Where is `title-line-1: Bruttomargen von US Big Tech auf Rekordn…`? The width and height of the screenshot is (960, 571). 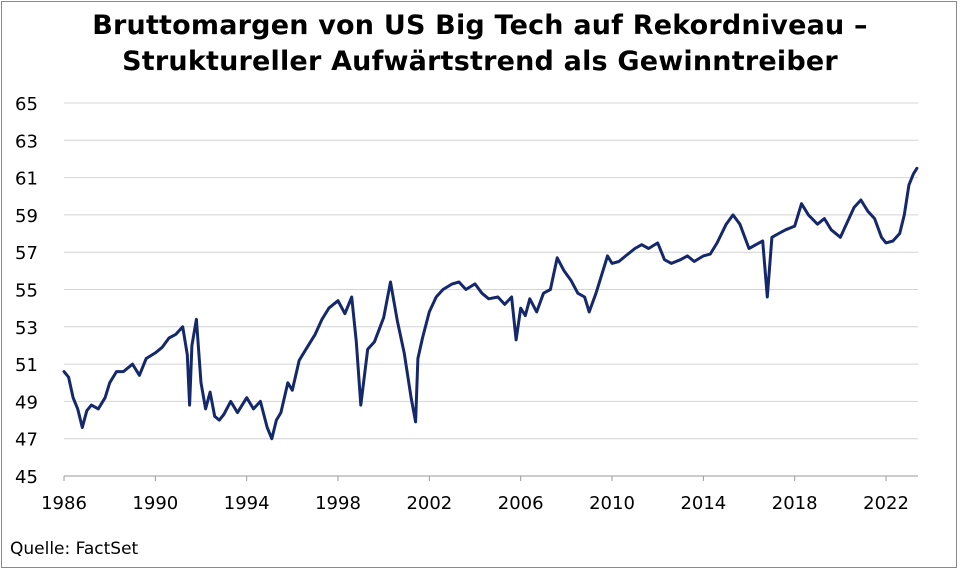
title-line-1: Bruttomargen von US Big Tech auf Rekordn… is located at coordinates (480, 25).